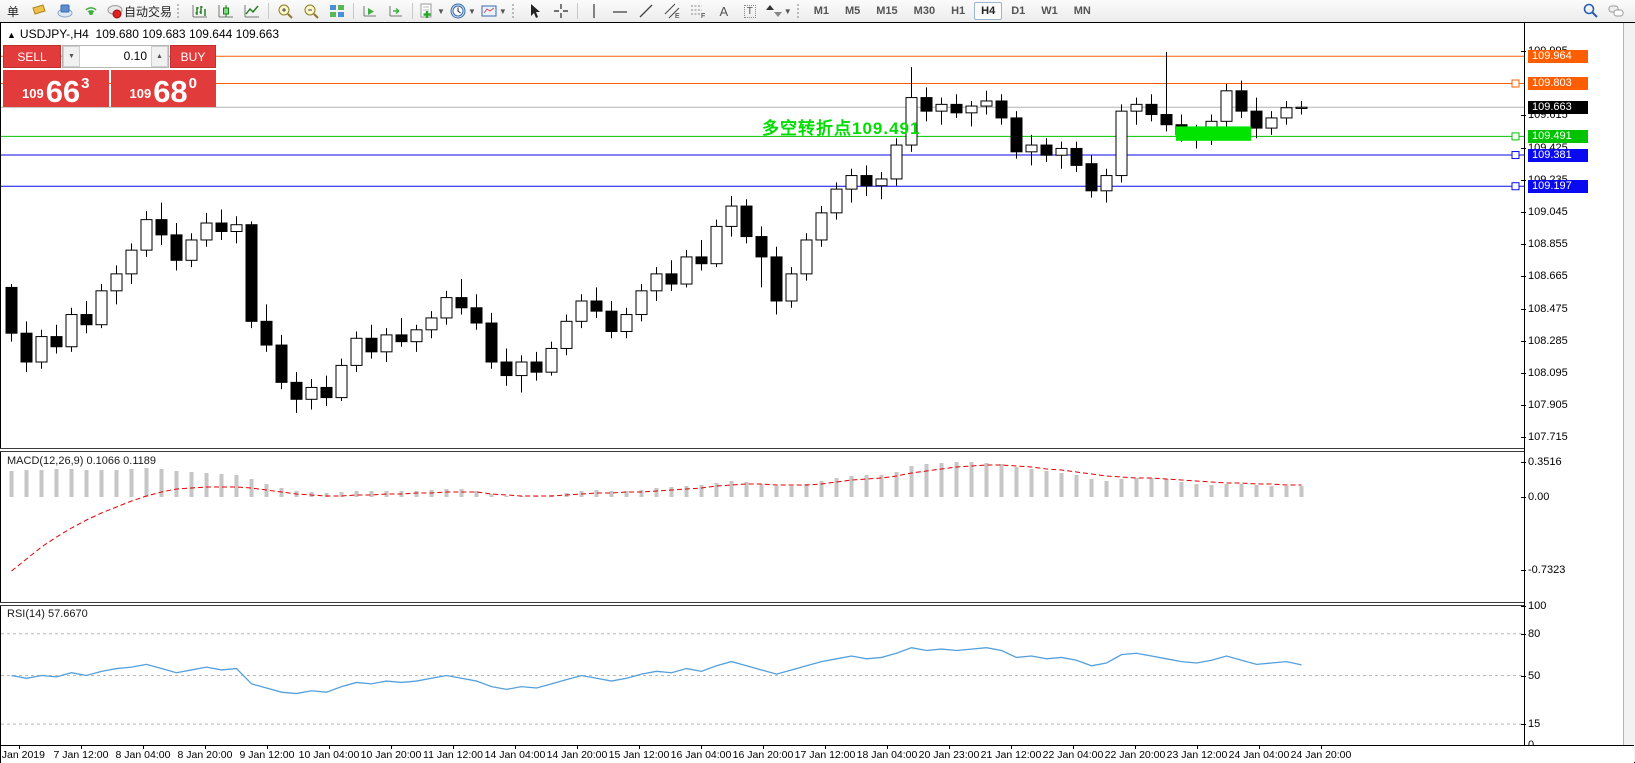  I want to click on auto-scroll-icon, so click(370, 11).